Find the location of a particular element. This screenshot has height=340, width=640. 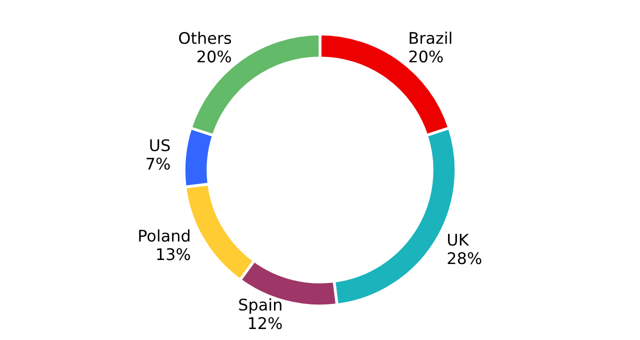

slice-label: Others is located at coordinates (205, 38).